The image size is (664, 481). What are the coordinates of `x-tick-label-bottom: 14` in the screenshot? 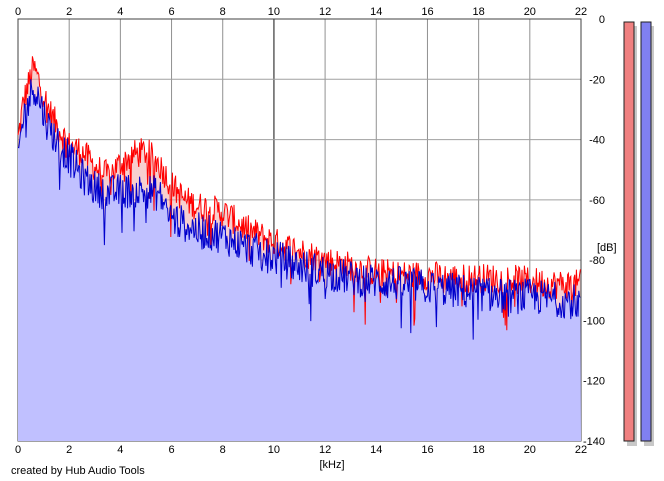 It's located at (376, 450).